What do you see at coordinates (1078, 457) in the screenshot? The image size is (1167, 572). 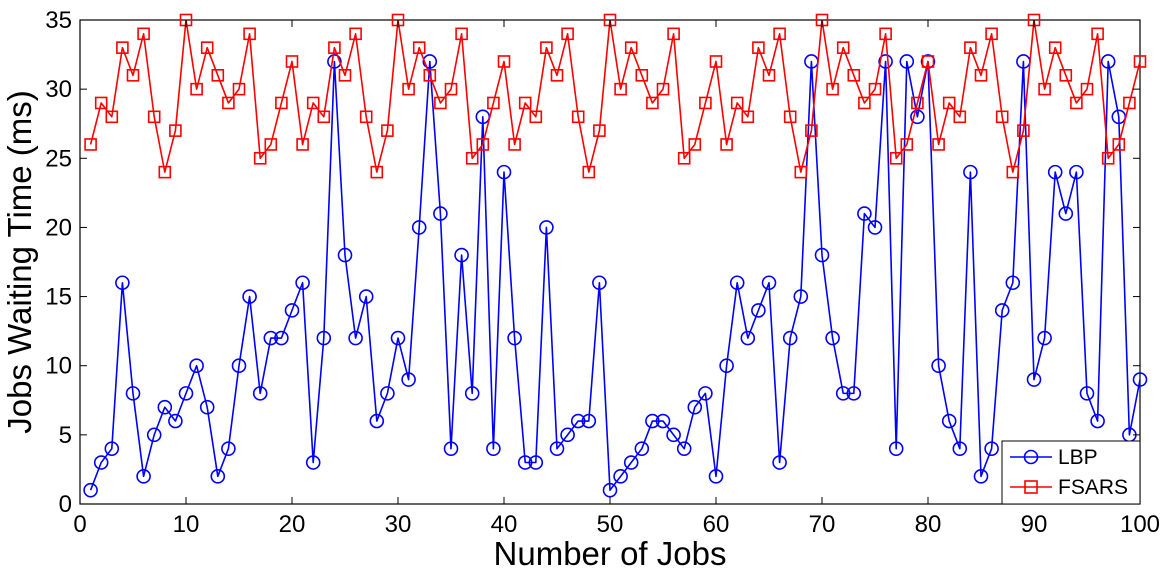 I see `legend-label-lbp: LBP` at bounding box center [1078, 457].